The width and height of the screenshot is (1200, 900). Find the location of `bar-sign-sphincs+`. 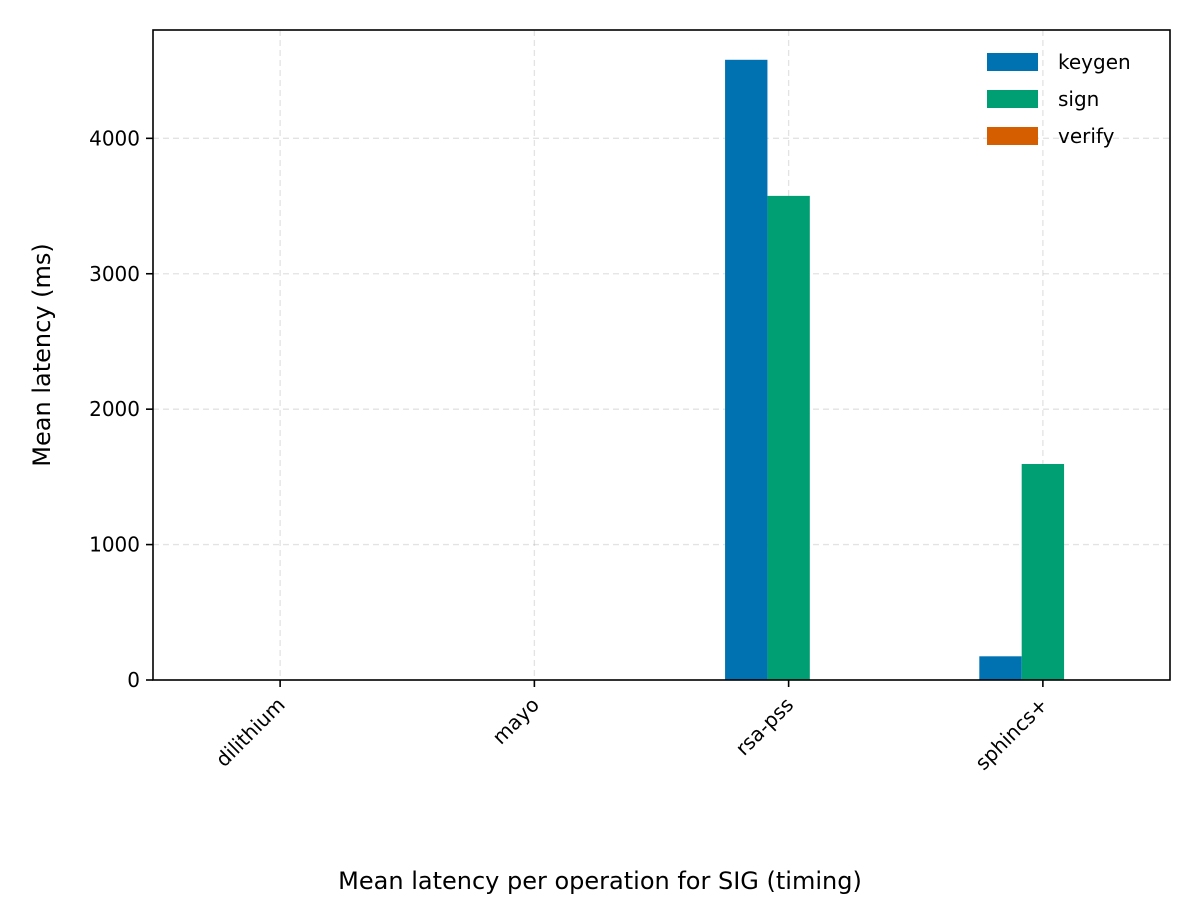

bar-sign-sphincs+ is located at coordinates (1043, 572).